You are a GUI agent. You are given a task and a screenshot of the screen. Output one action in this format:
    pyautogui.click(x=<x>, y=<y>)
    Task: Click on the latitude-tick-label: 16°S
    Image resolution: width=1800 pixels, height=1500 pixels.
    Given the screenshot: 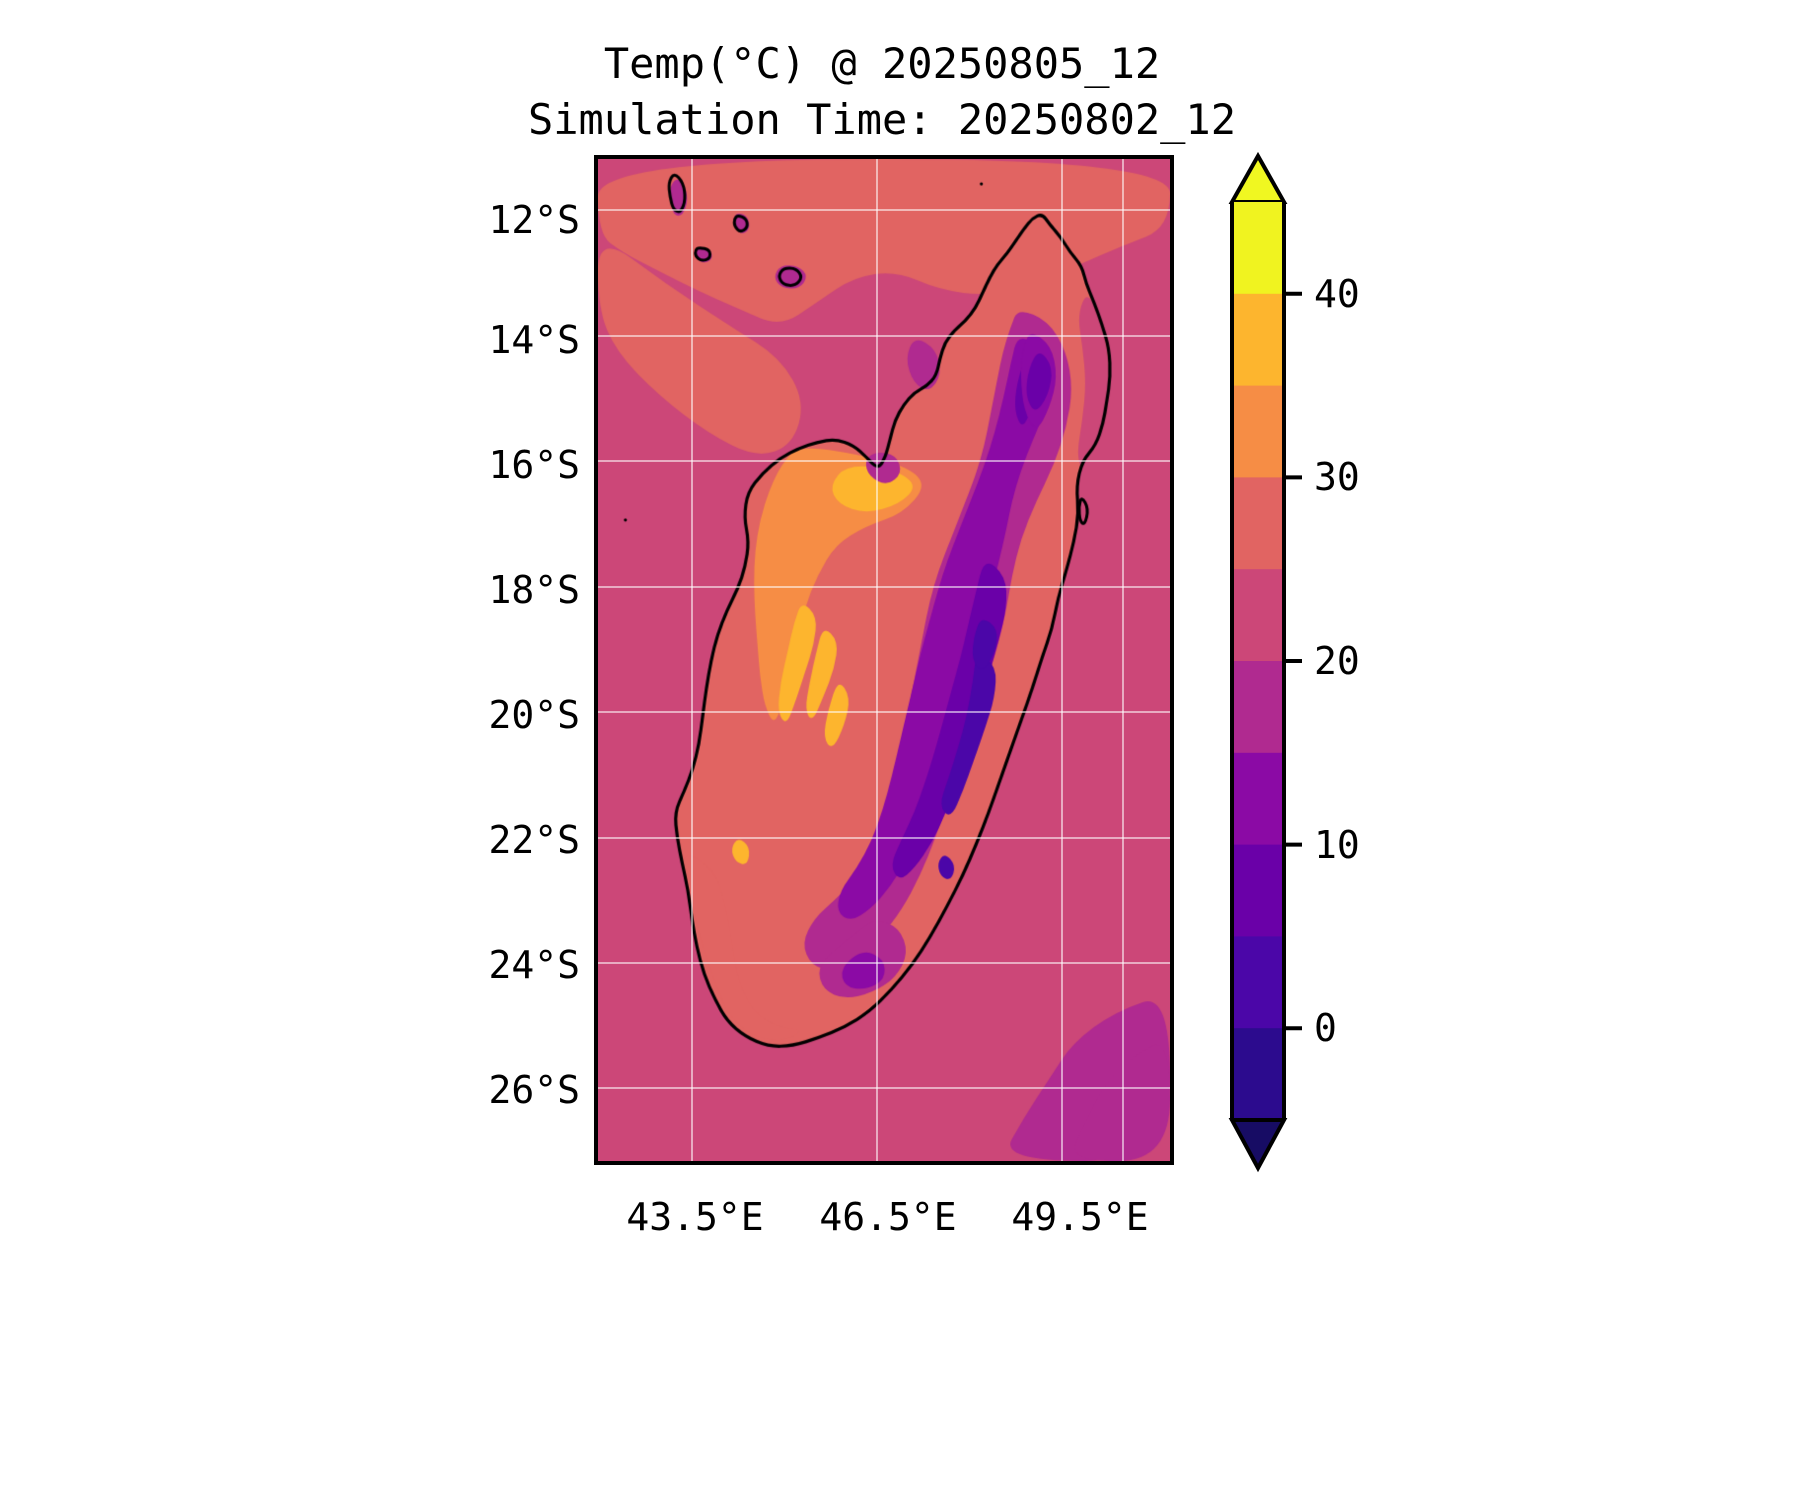 What is the action you would take?
    pyautogui.click(x=534, y=465)
    